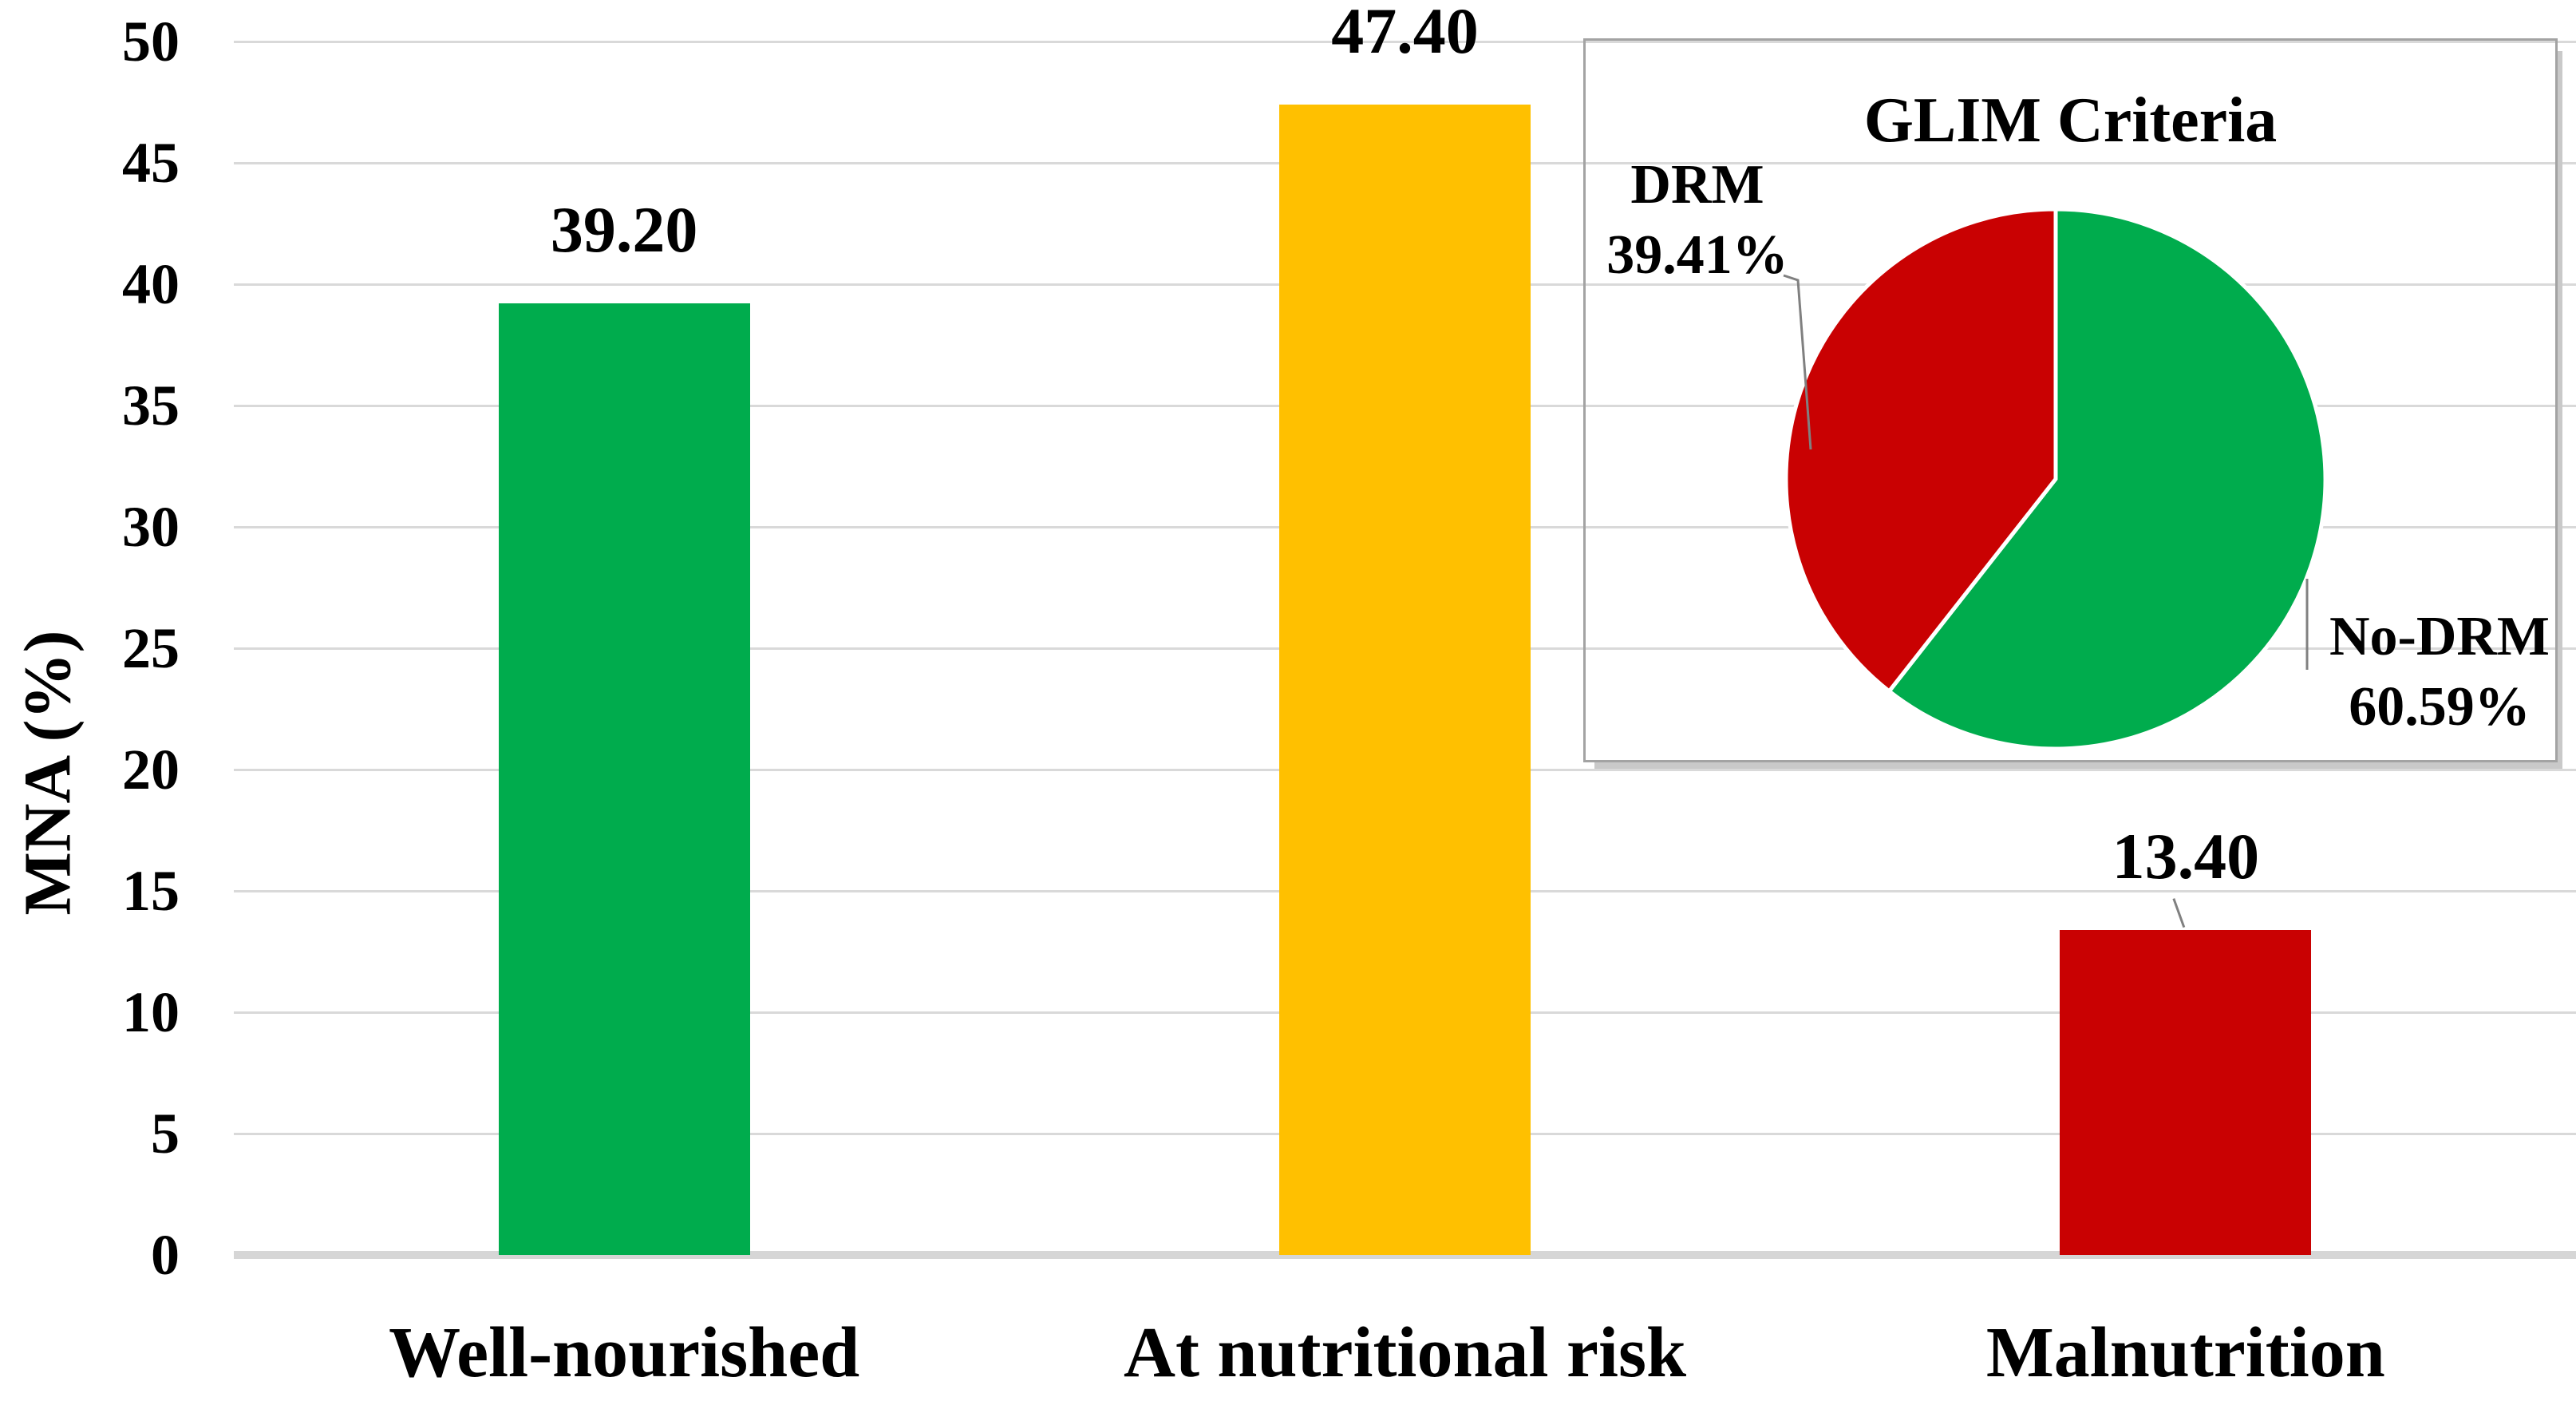  What do you see at coordinates (151, 163) in the screenshot?
I see `y-tick-label-45: 45` at bounding box center [151, 163].